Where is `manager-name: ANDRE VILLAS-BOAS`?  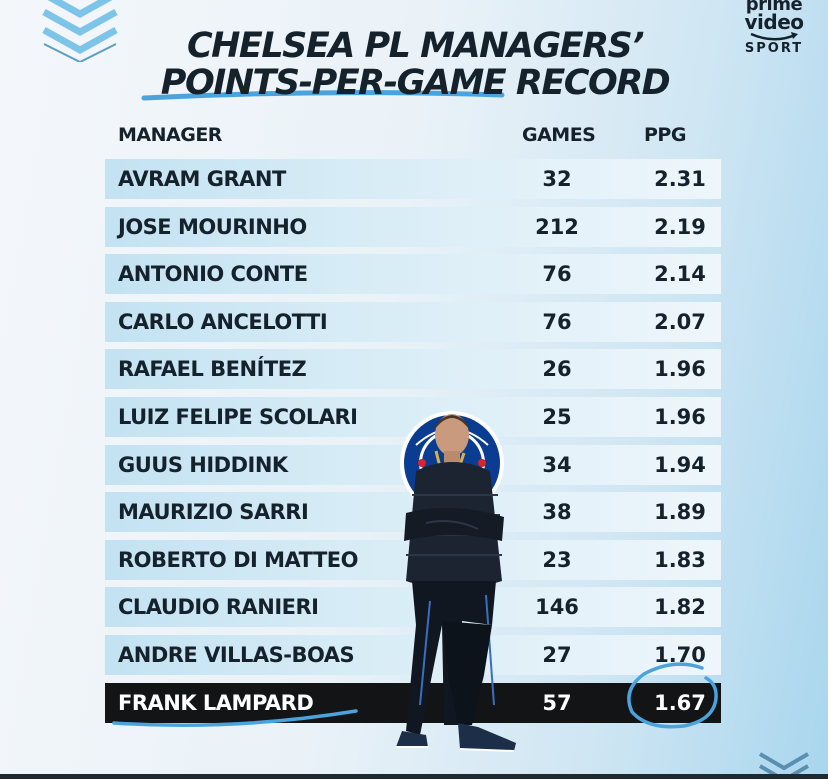 manager-name: ANDRE VILLAS-BOAS is located at coordinates (236, 654).